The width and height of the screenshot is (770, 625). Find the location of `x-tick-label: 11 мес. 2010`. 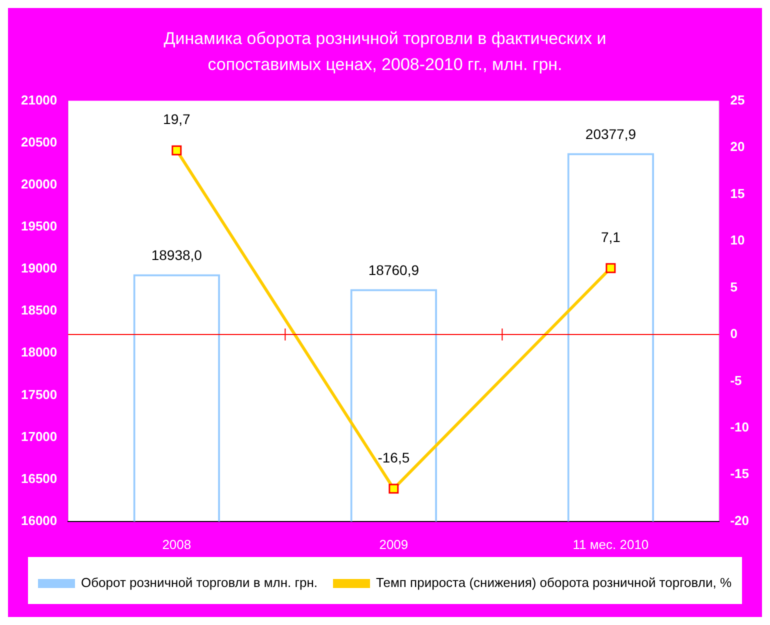

x-tick-label: 11 мес. 2010 is located at coordinates (610, 544).